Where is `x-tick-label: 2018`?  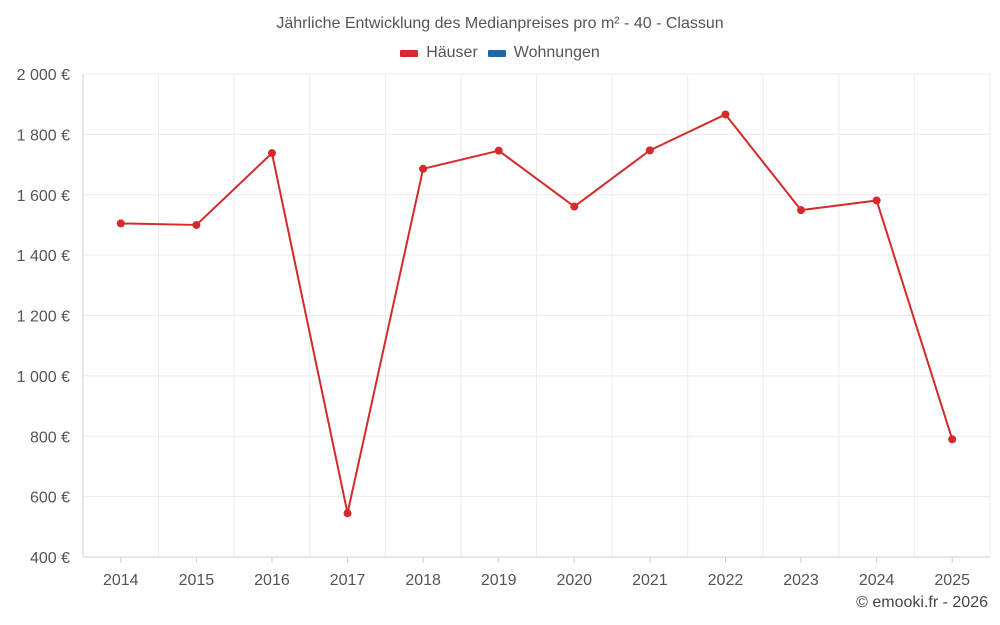 x-tick-label: 2018 is located at coordinates (423, 580).